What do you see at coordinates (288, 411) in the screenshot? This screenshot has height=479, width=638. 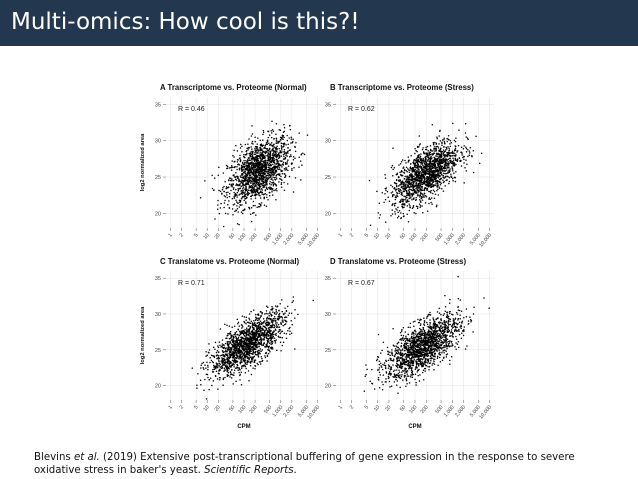 I see `x-tick-label: 2,000` at bounding box center [288, 411].